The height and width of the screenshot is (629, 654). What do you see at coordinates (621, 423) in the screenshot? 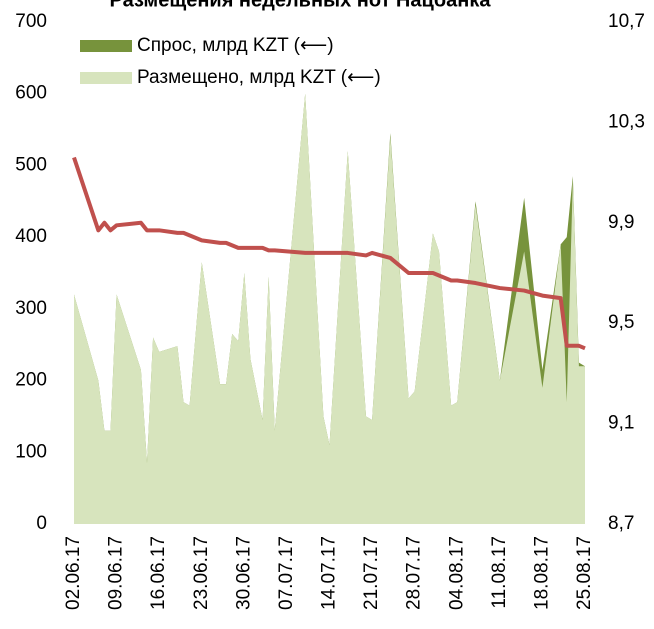
I see `y2-tick-label: 9,1` at bounding box center [621, 423].